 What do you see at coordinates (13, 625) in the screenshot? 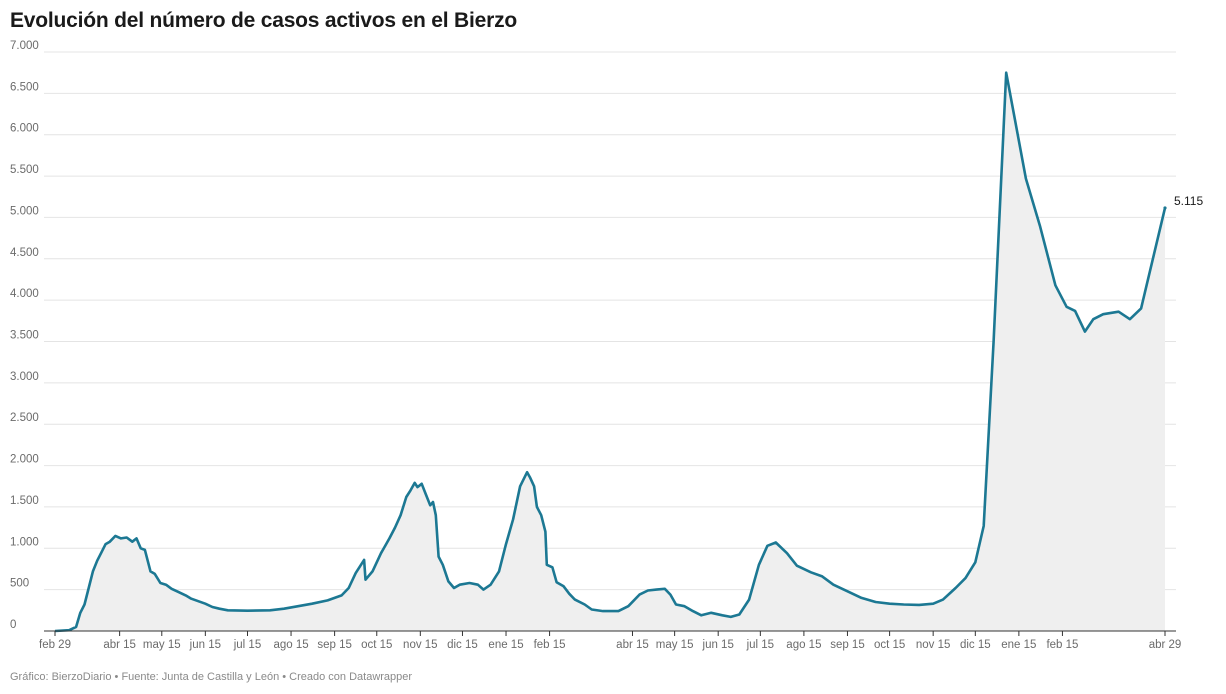
I see `y-tick-label: 0` at bounding box center [13, 625].